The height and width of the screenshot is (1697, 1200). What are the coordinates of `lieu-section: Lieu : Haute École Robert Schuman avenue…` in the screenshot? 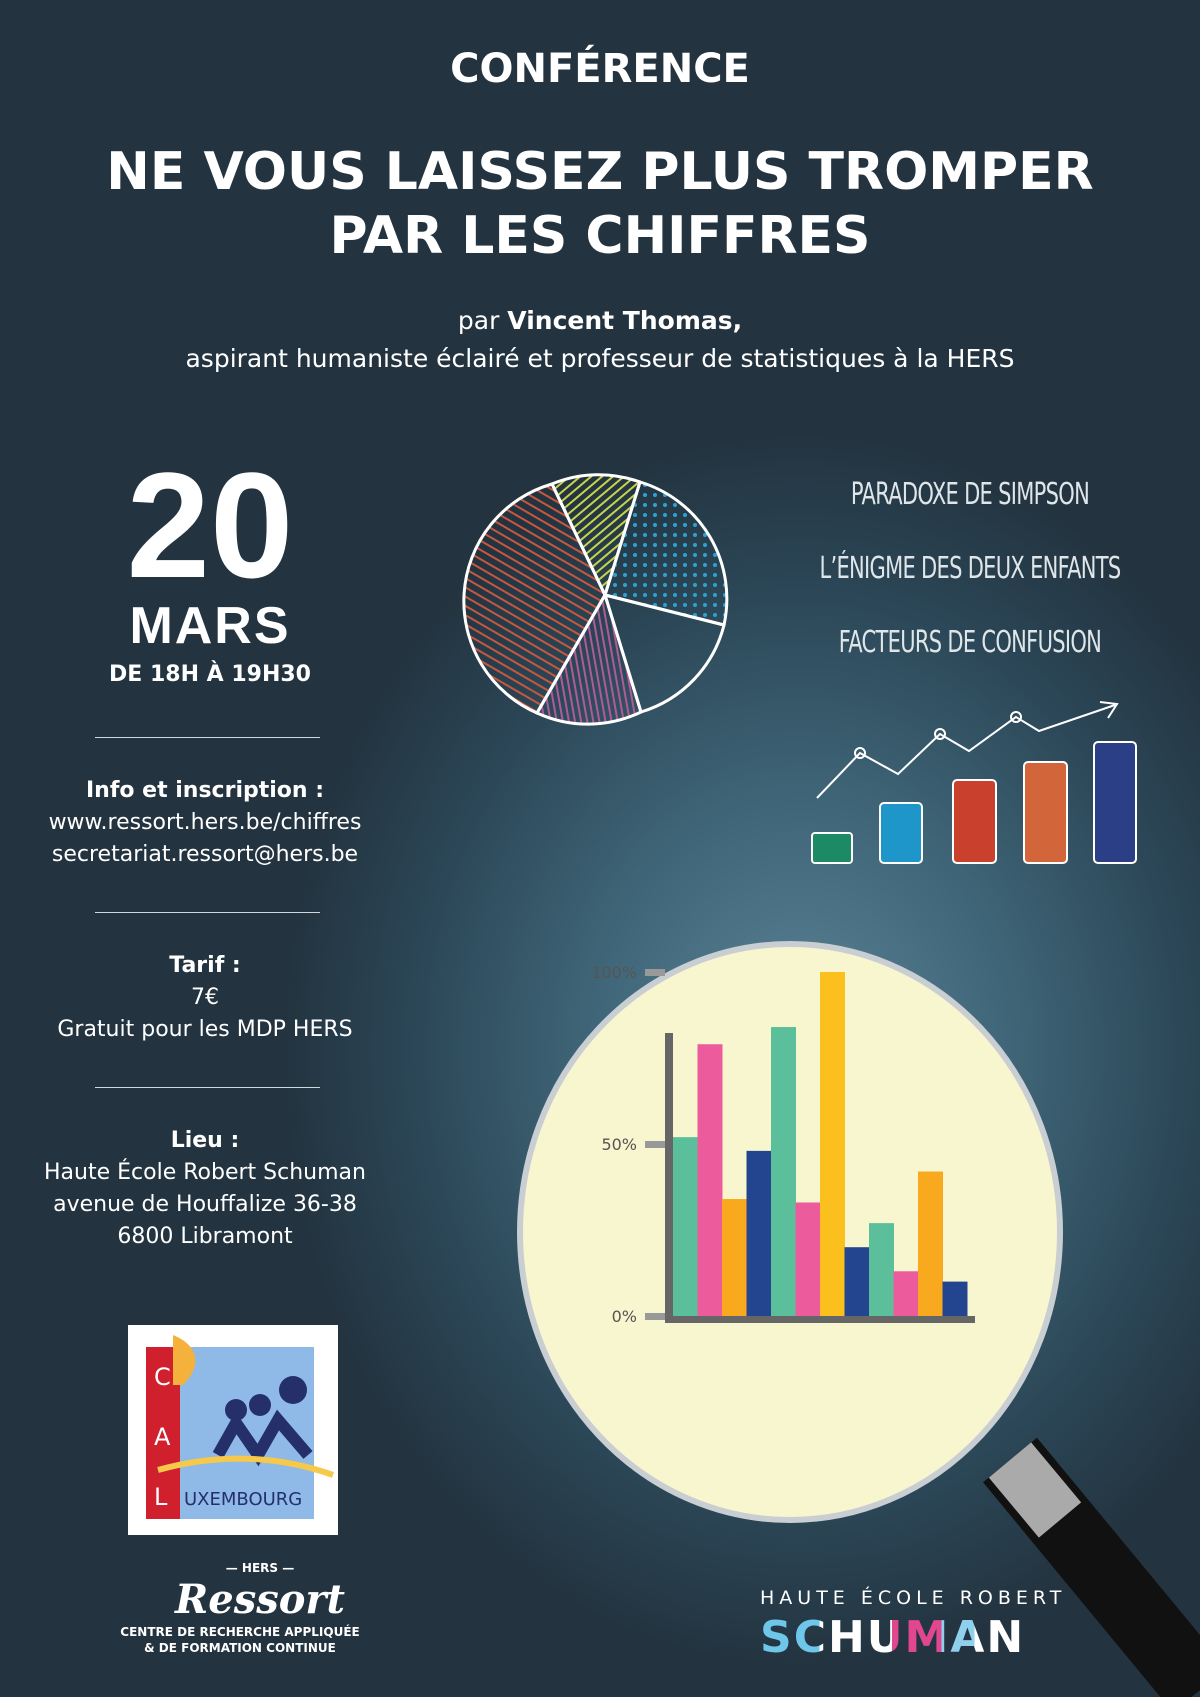 It's located at (205, 1189).